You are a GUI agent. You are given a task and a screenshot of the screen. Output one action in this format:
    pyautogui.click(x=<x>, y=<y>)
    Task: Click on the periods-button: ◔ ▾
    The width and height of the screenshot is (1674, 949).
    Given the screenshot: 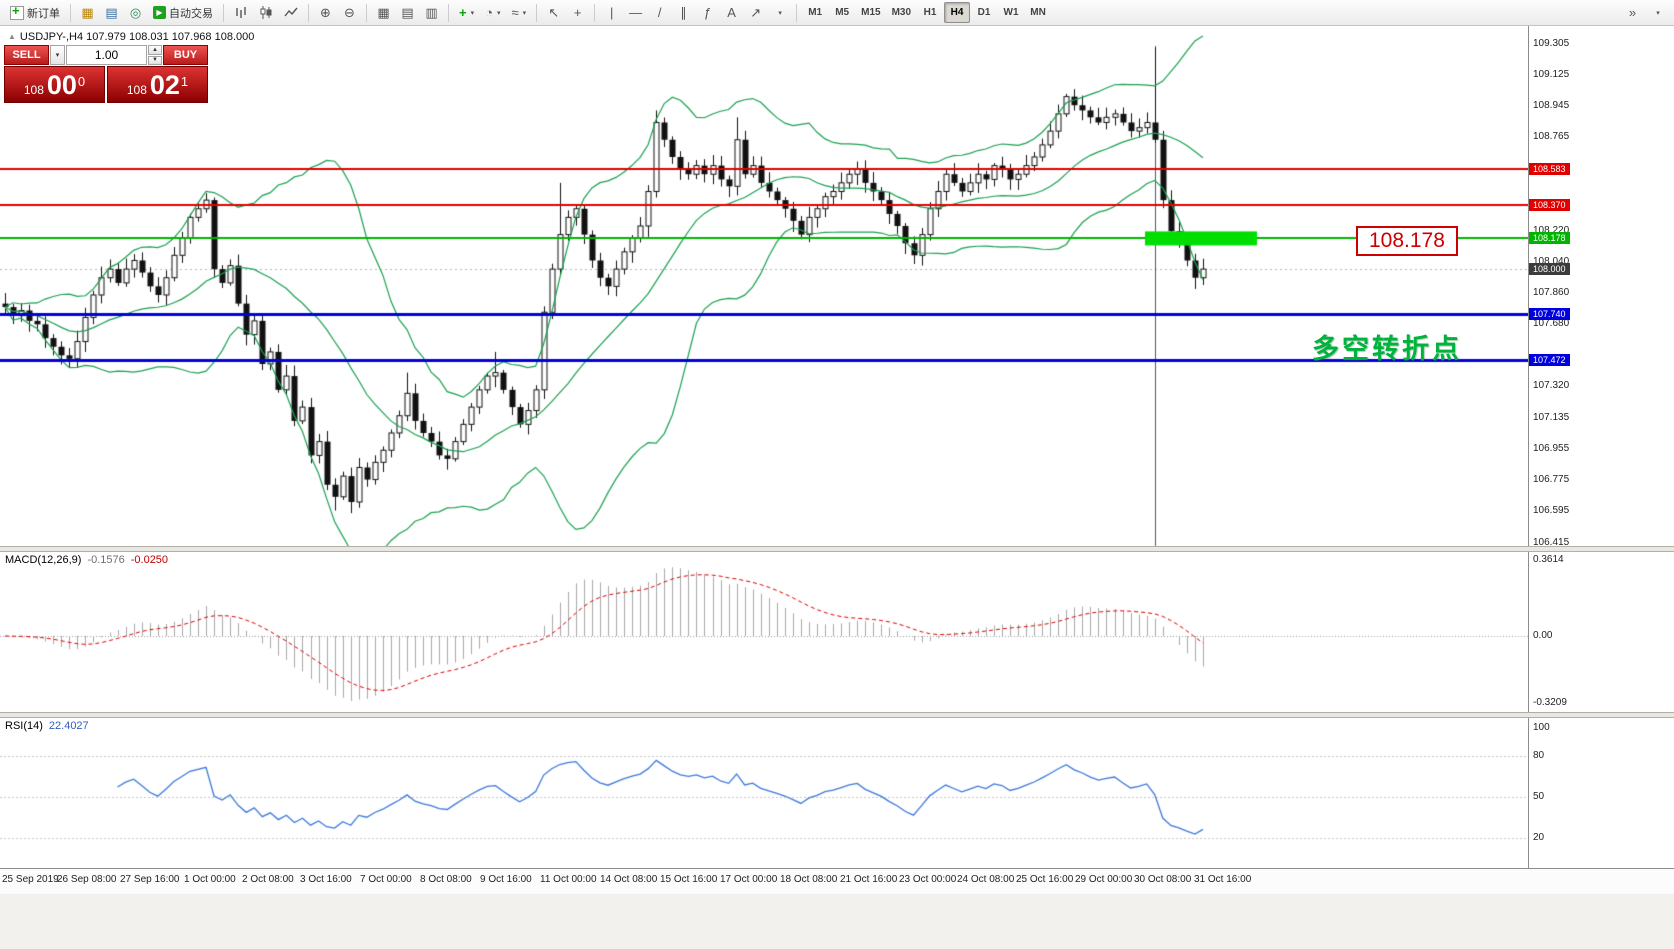 What is the action you would take?
    pyautogui.click(x=492, y=12)
    